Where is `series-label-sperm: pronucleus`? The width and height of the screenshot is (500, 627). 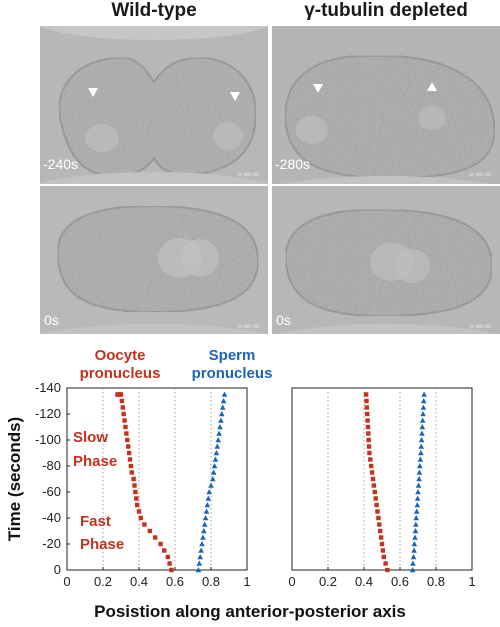
series-label-sperm: pronucleus is located at coordinates (232, 373).